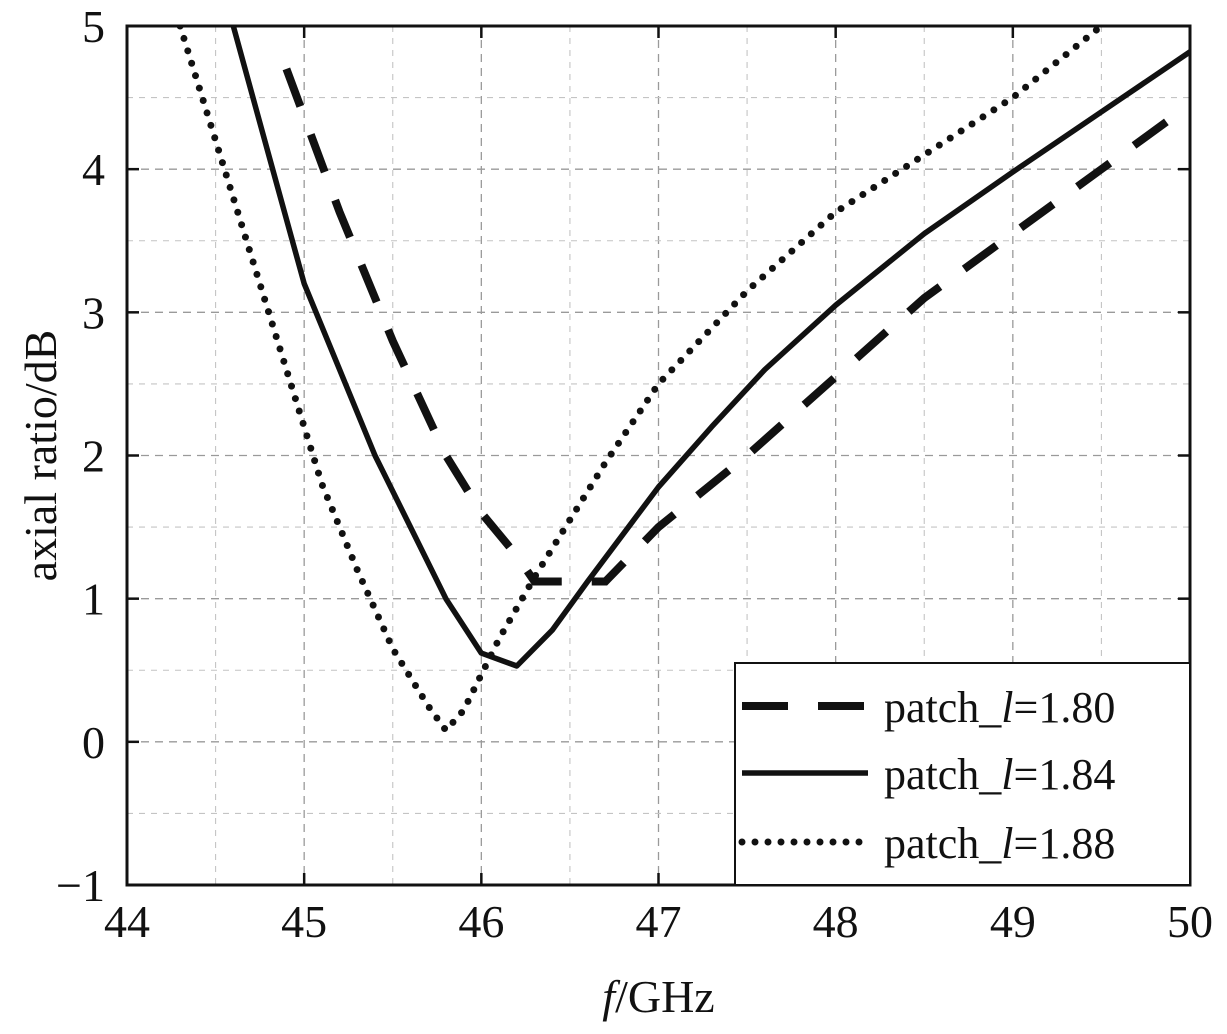  I want to click on legend-label-value: =1.88, so click(1065, 843).